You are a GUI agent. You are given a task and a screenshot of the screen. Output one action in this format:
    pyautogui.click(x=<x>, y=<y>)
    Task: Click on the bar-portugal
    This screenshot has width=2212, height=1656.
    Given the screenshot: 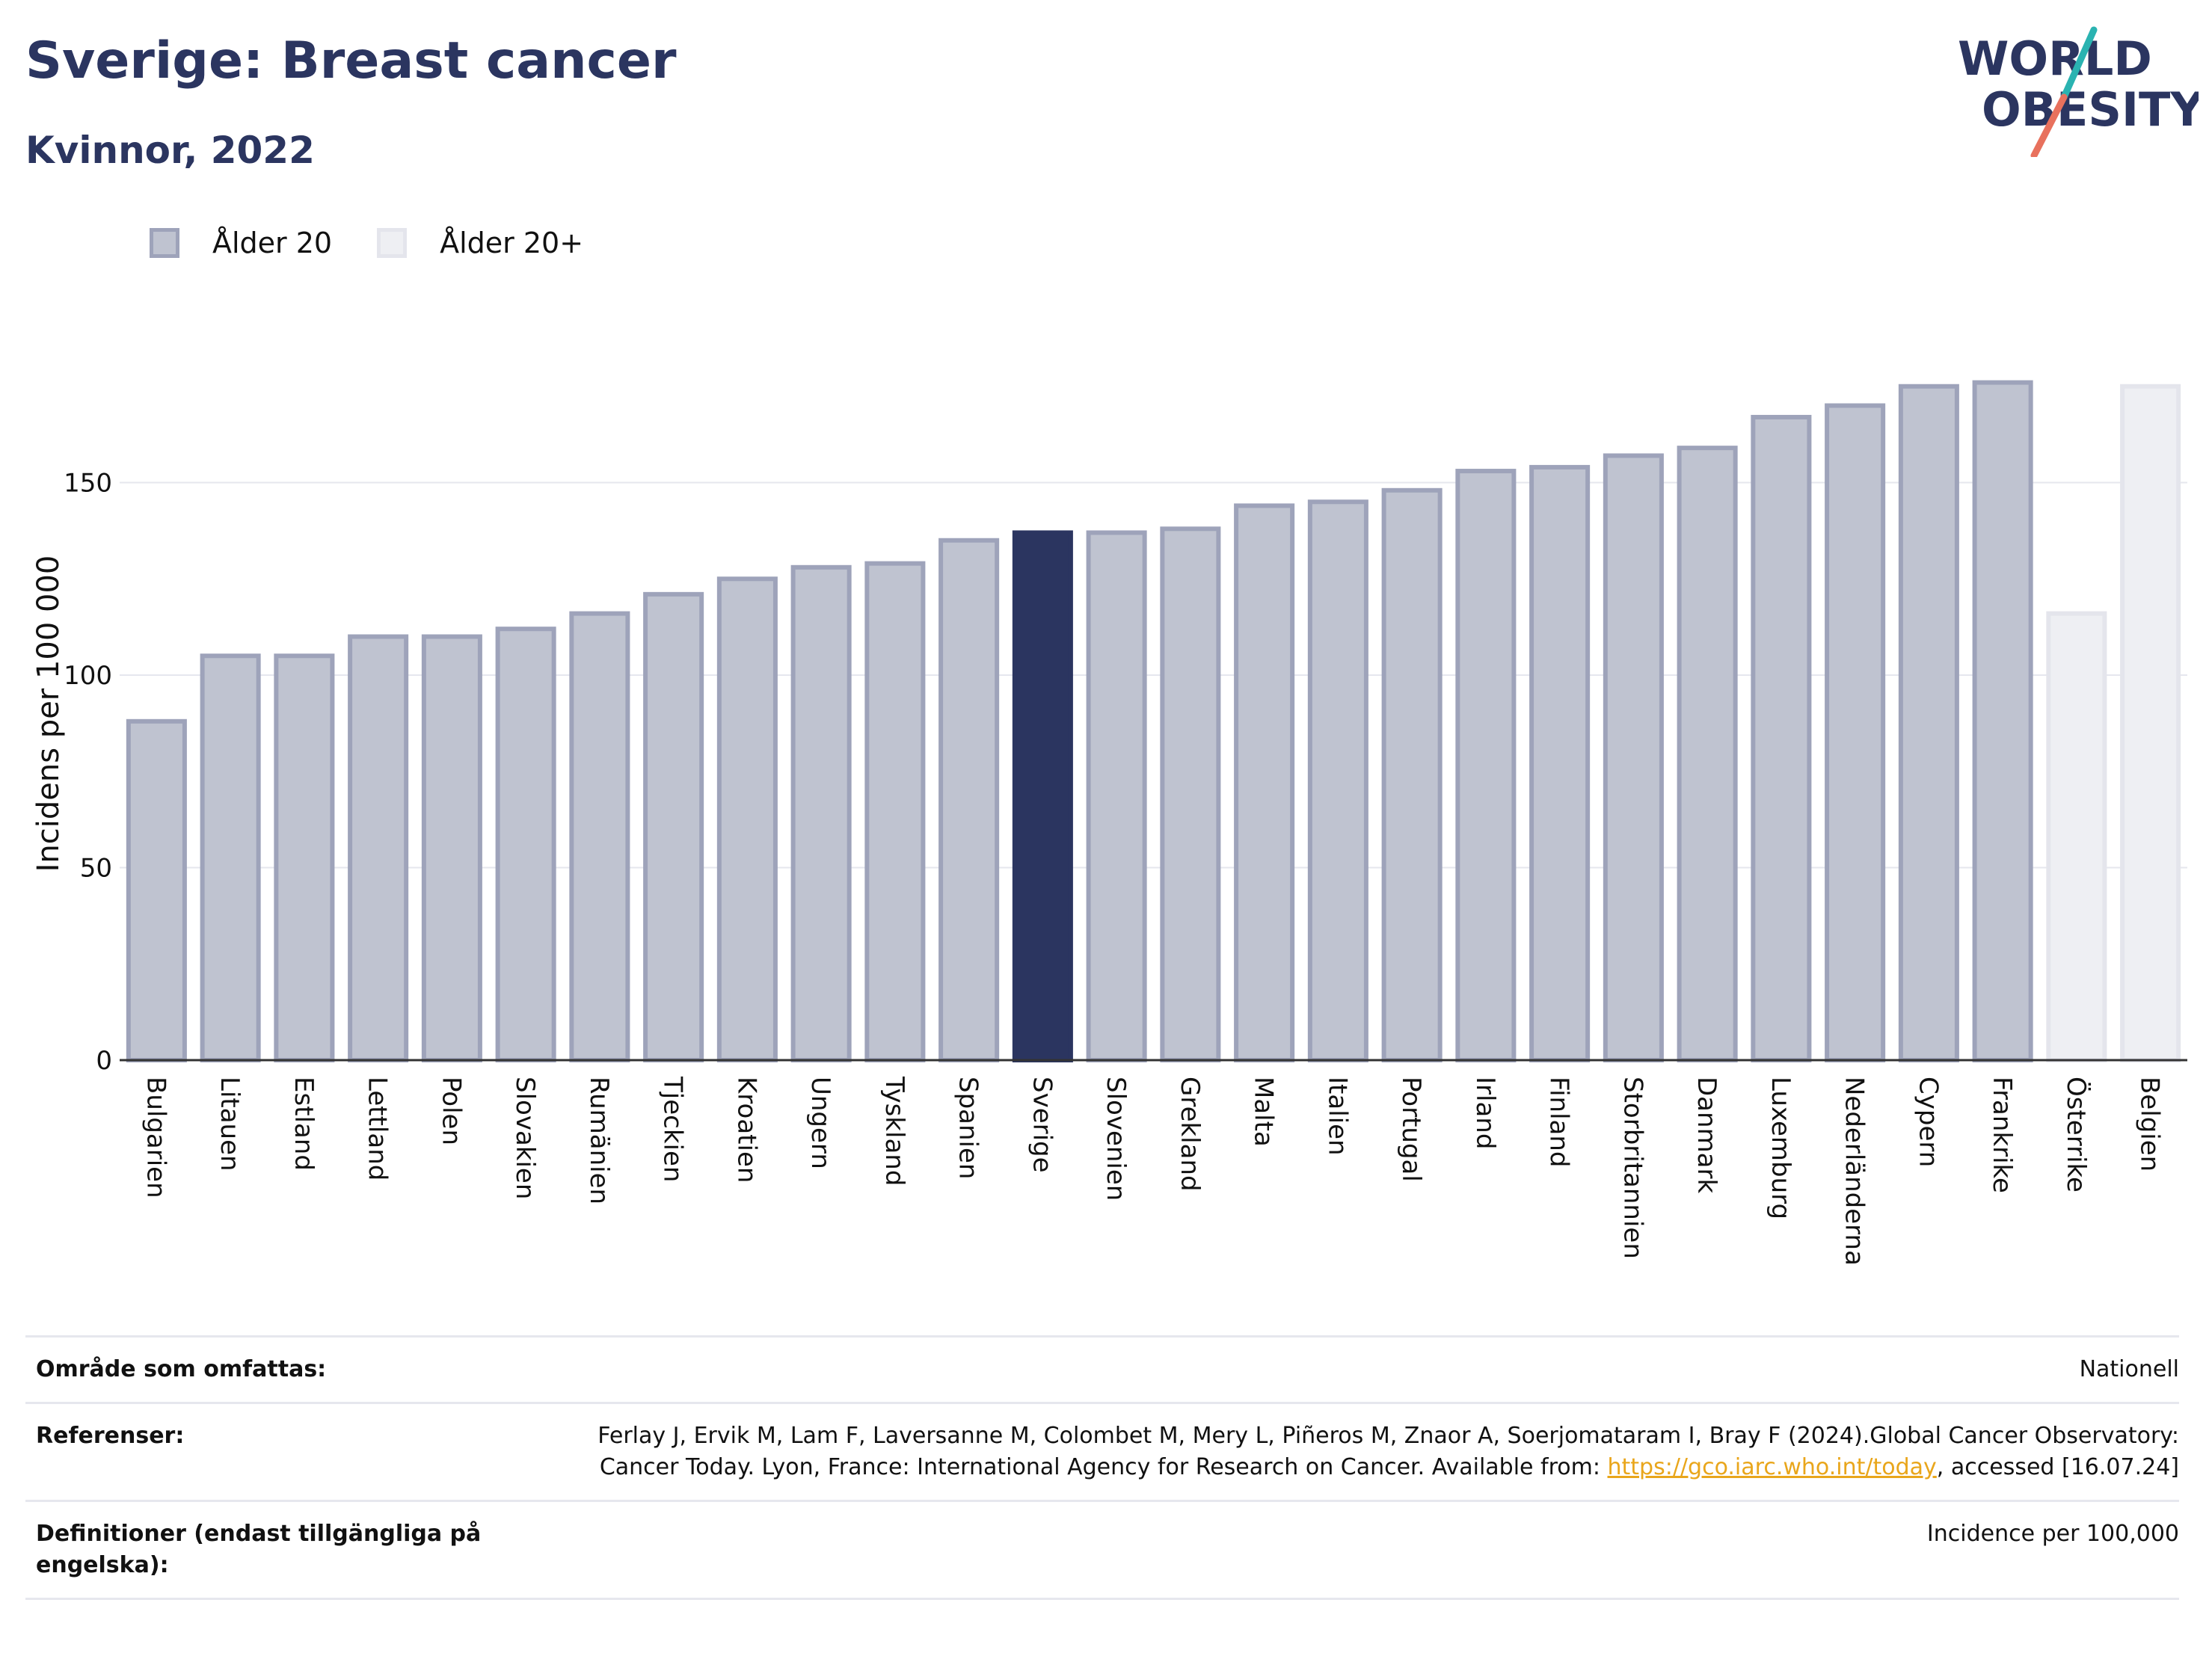 What is the action you would take?
    pyautogui.click(x=1412, y=775)
    